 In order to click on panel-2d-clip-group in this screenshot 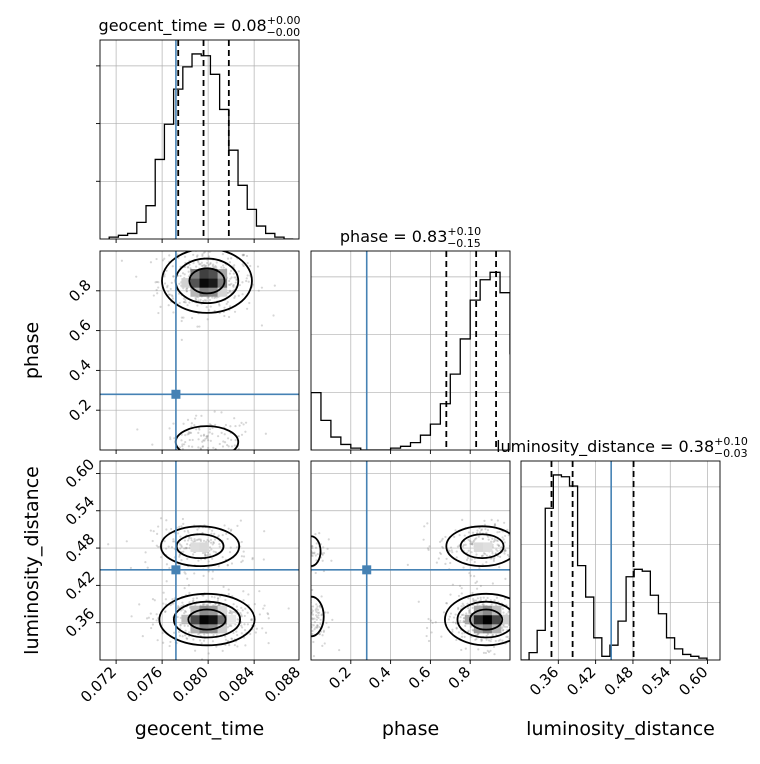, I will do `click(400, 560)`.